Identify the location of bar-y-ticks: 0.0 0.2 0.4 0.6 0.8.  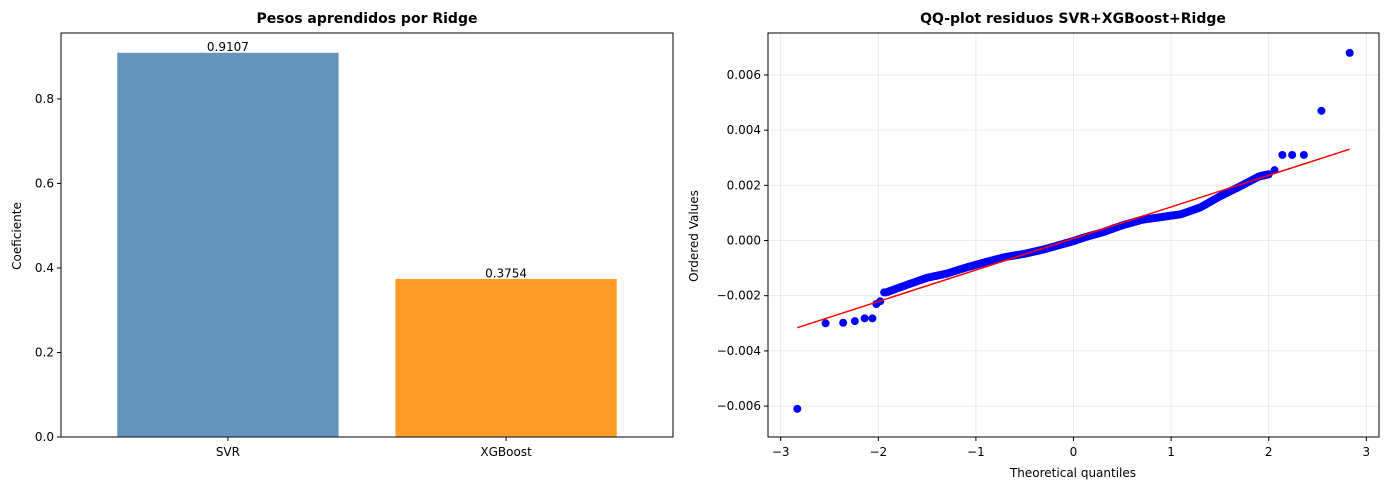
(48, 268).